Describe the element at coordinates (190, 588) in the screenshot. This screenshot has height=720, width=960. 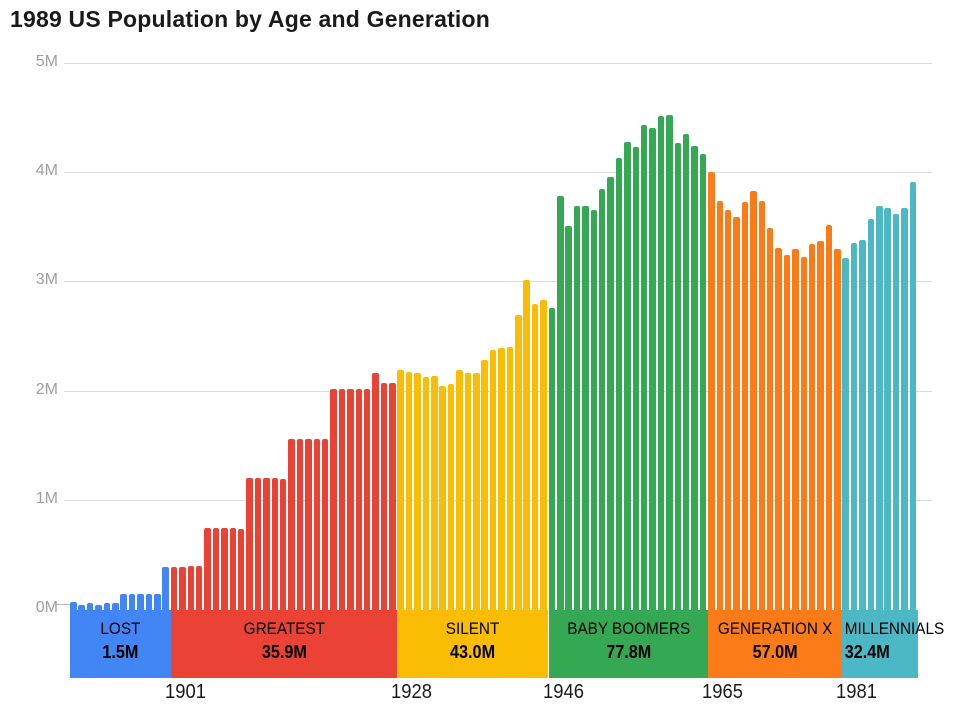
I see `bar-1903` at that location.